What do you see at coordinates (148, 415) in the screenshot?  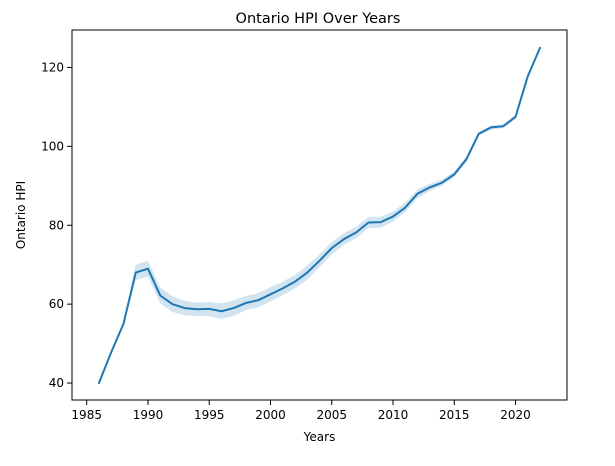 I see `x-tick-label: 1990` at bounding box center [148, 415].